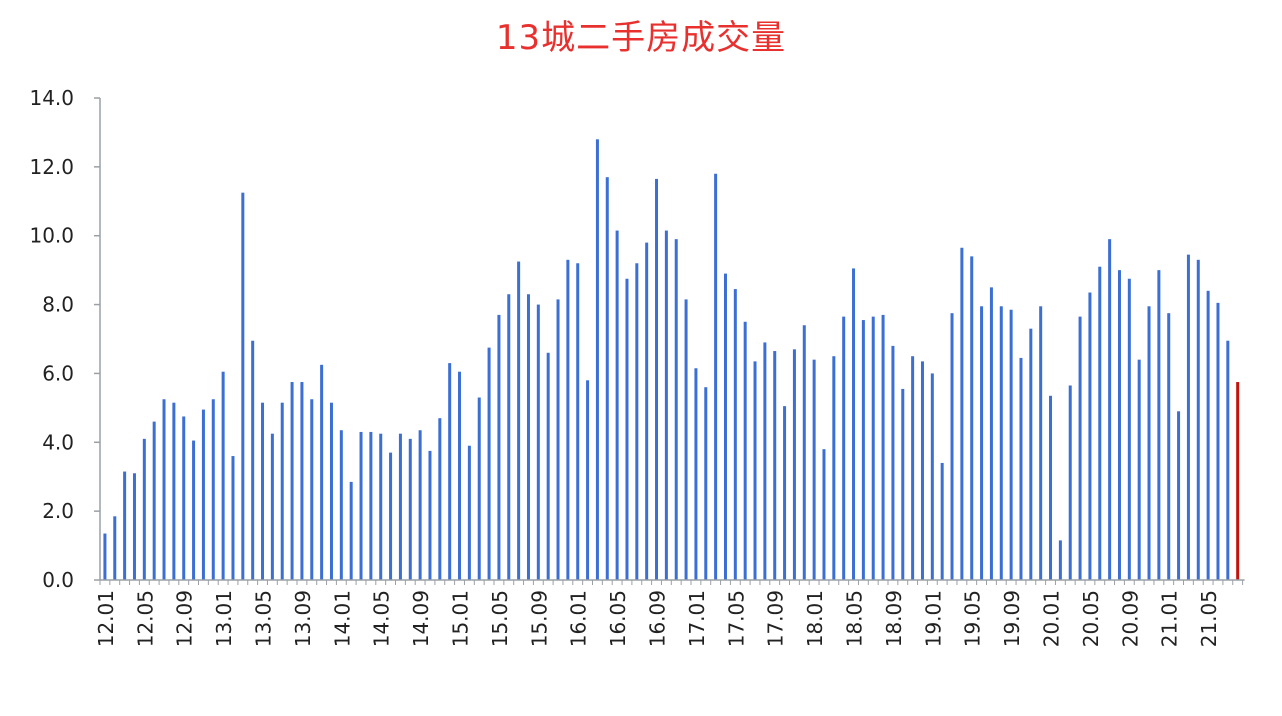  I want to click on y-tick-label: 10.0, so click(51, 236).